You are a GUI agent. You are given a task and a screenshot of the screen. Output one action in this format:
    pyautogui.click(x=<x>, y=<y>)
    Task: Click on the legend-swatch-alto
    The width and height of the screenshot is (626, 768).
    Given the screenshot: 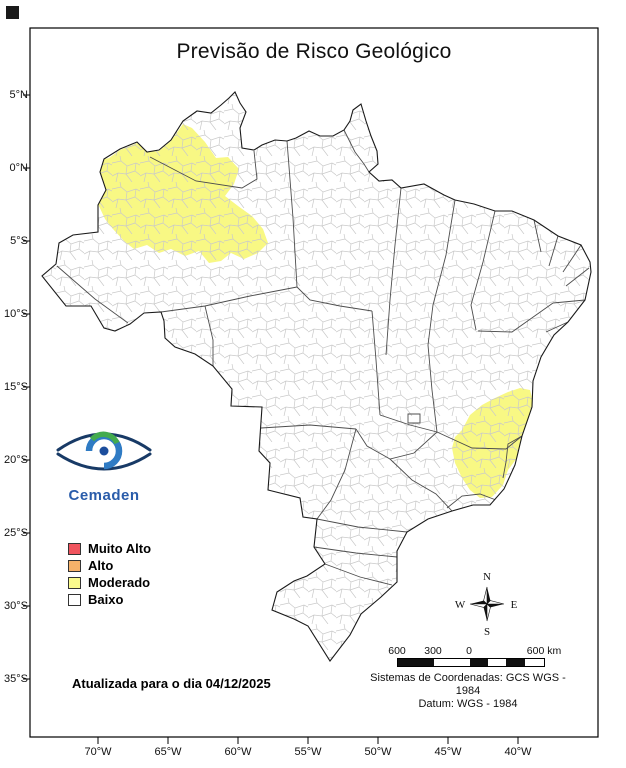 What is the action you would take?
    pyautogui.click(x=74, y=565)
    